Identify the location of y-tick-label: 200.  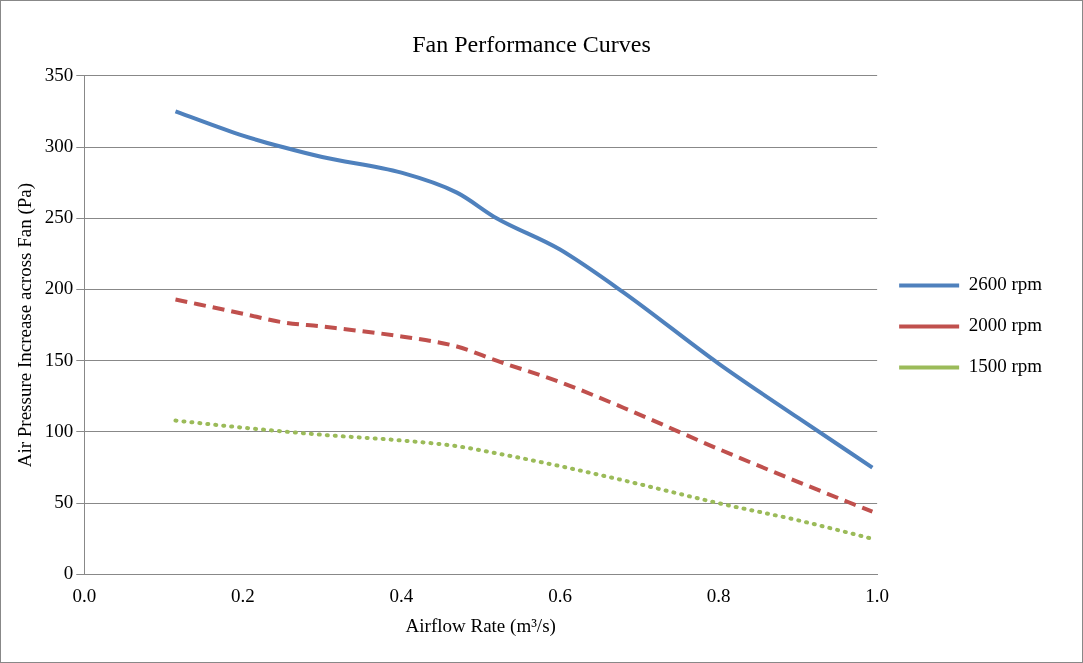
(59, 288).